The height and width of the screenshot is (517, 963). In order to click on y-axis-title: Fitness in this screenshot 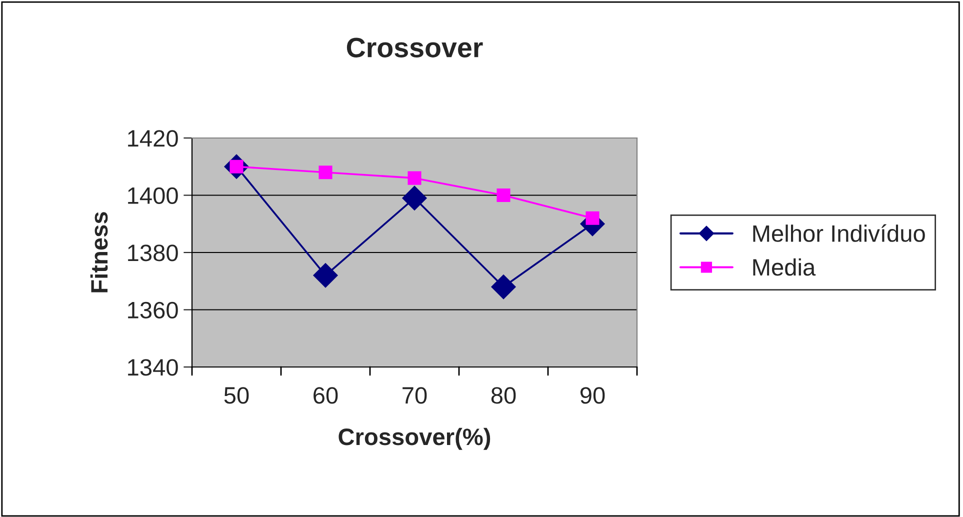, I will do `click(99, 252)`.